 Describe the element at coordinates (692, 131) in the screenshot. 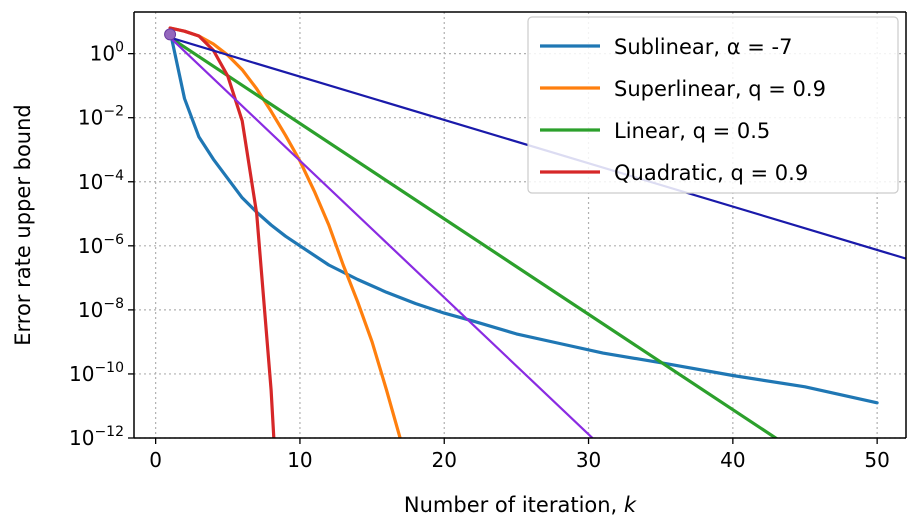

I see `legend-label: Linear, q = 0.5` at that location.